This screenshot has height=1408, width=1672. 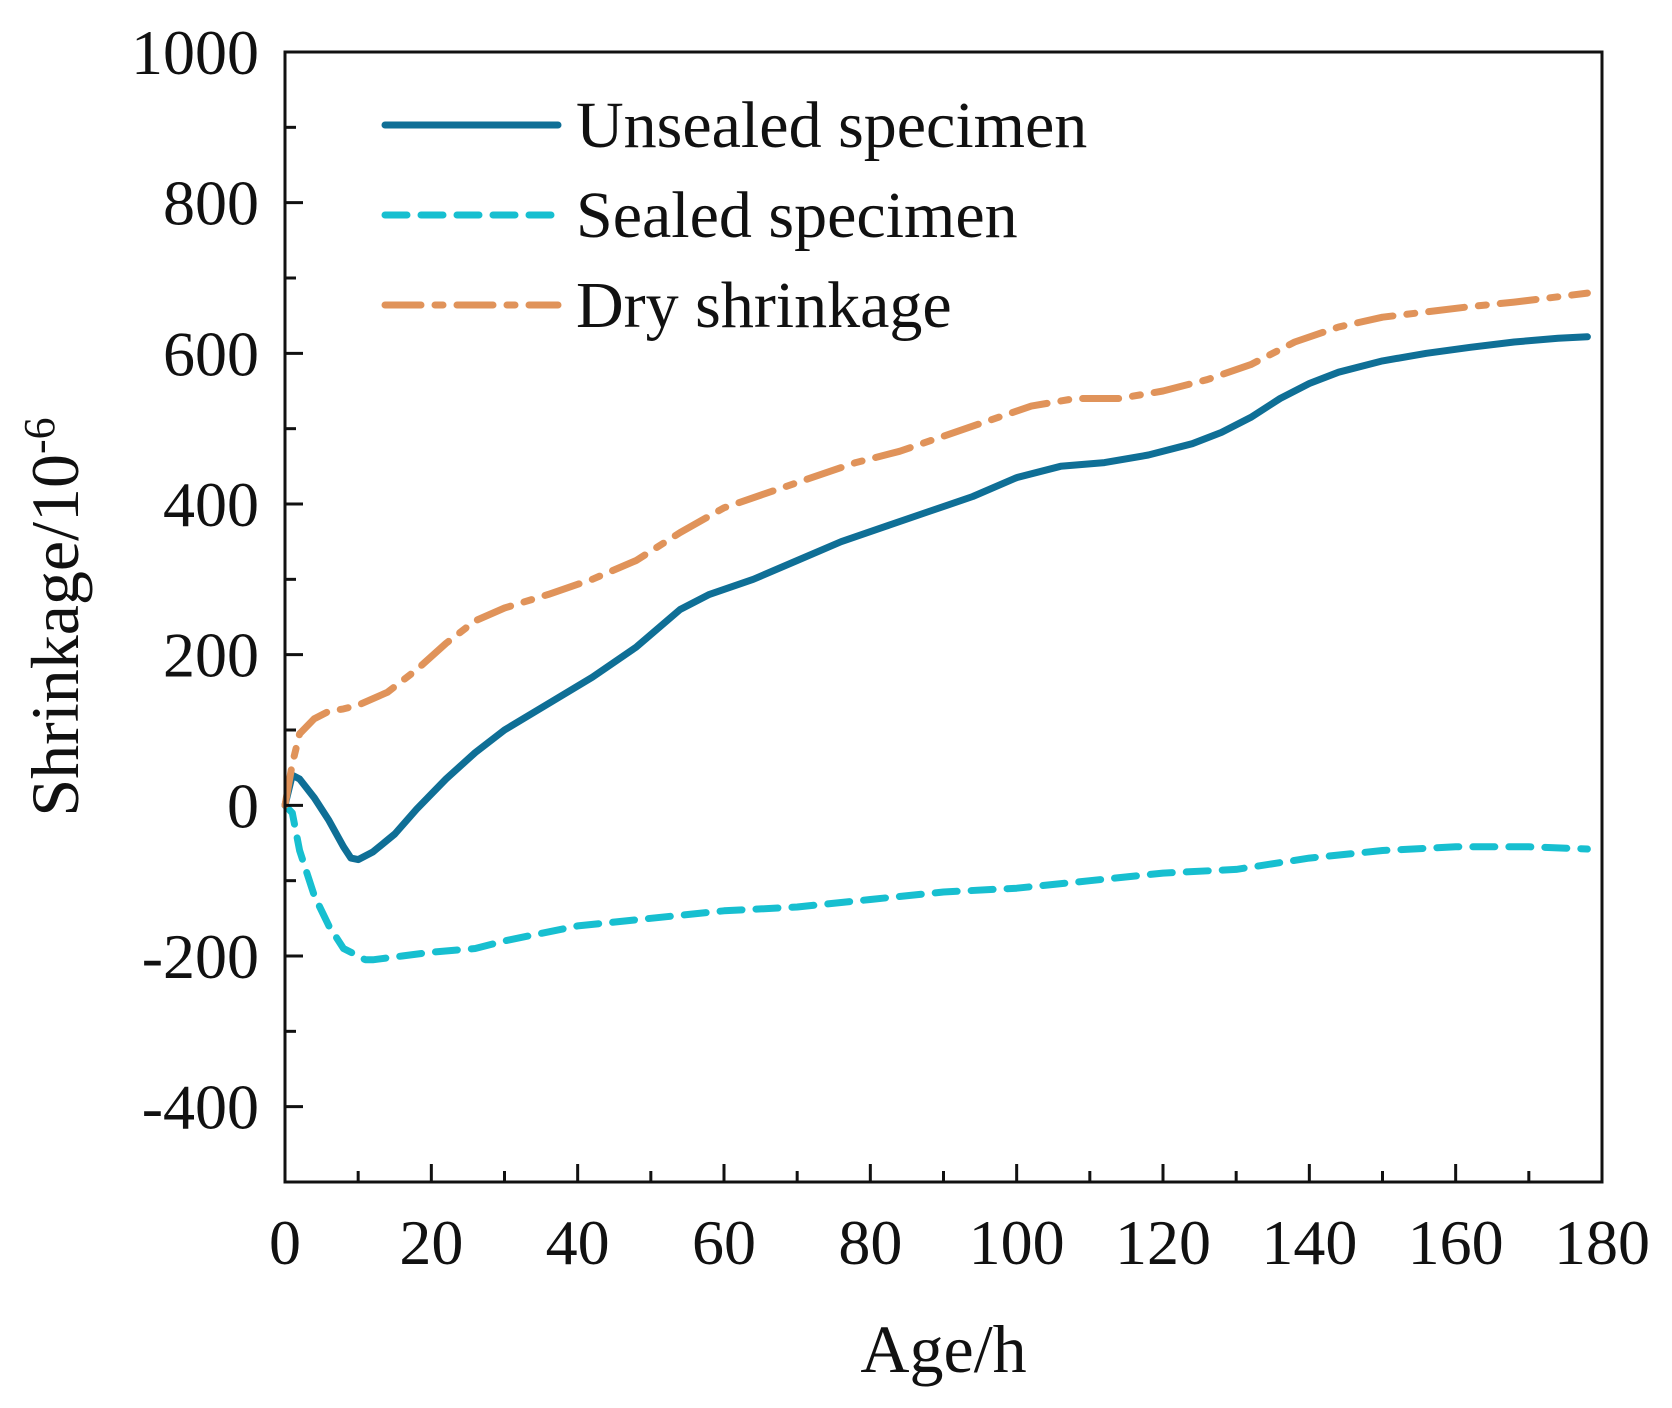 I want to click on x-tick-label: 0, so click(x=285, y=1242).